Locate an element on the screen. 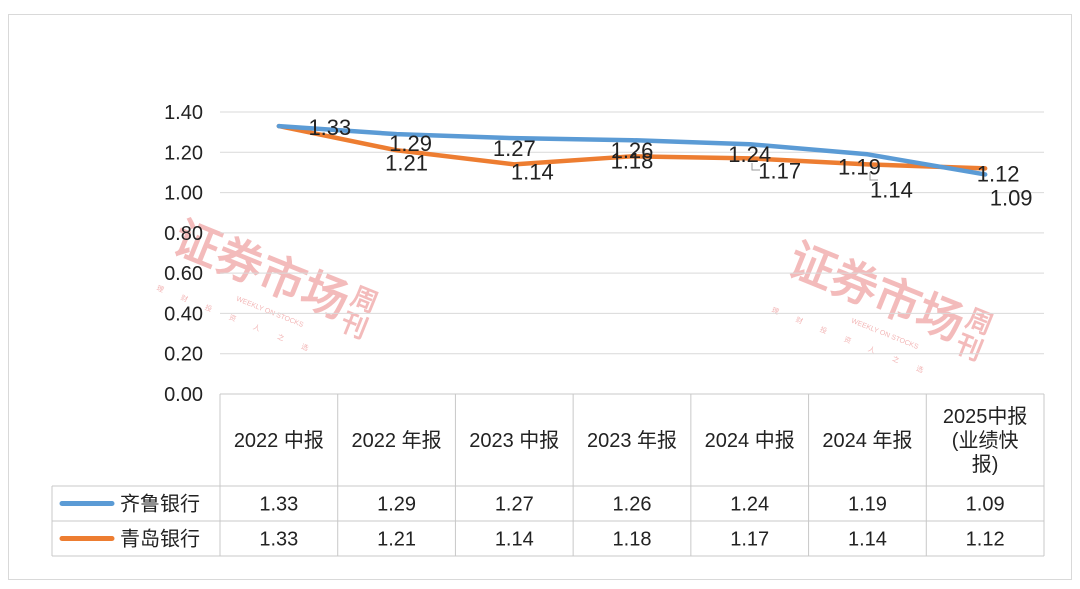  y-tick-label: 1.00 is located at coordinates (183, 194).